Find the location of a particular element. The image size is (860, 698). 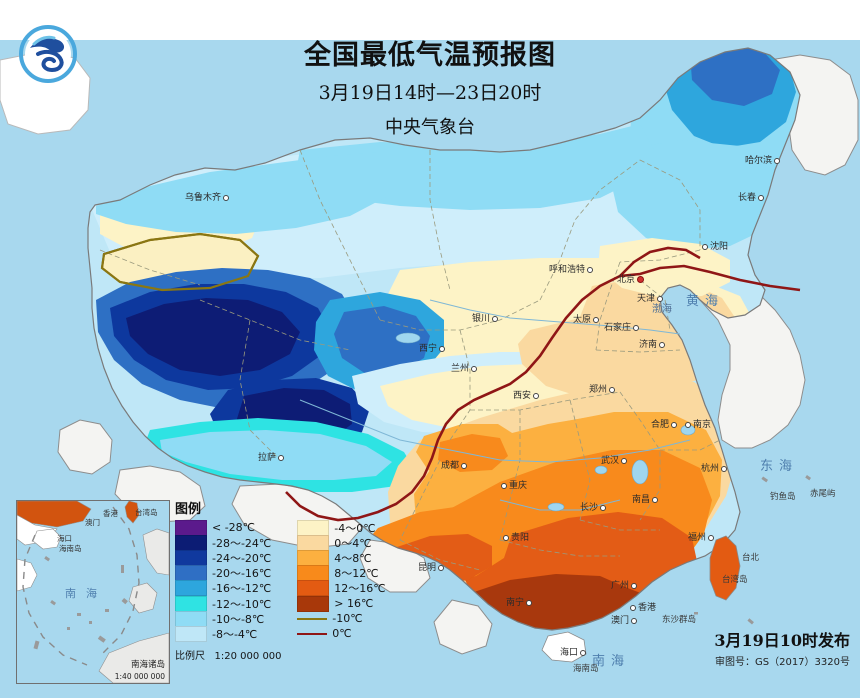

legend-label: -16～-12℃ is located at coordinates (242, 589).